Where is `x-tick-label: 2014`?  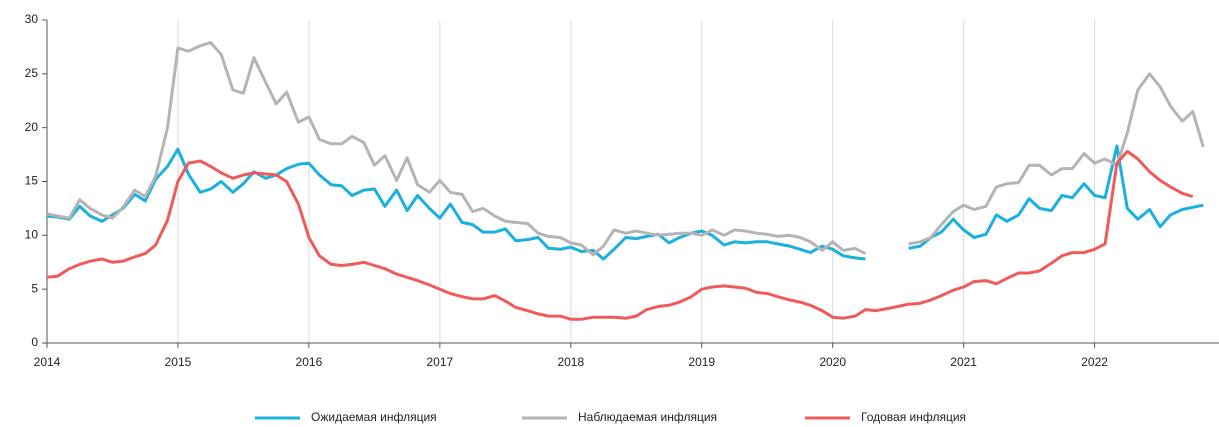 x-tick-label: 2014 is located at coordinates (47, 362).